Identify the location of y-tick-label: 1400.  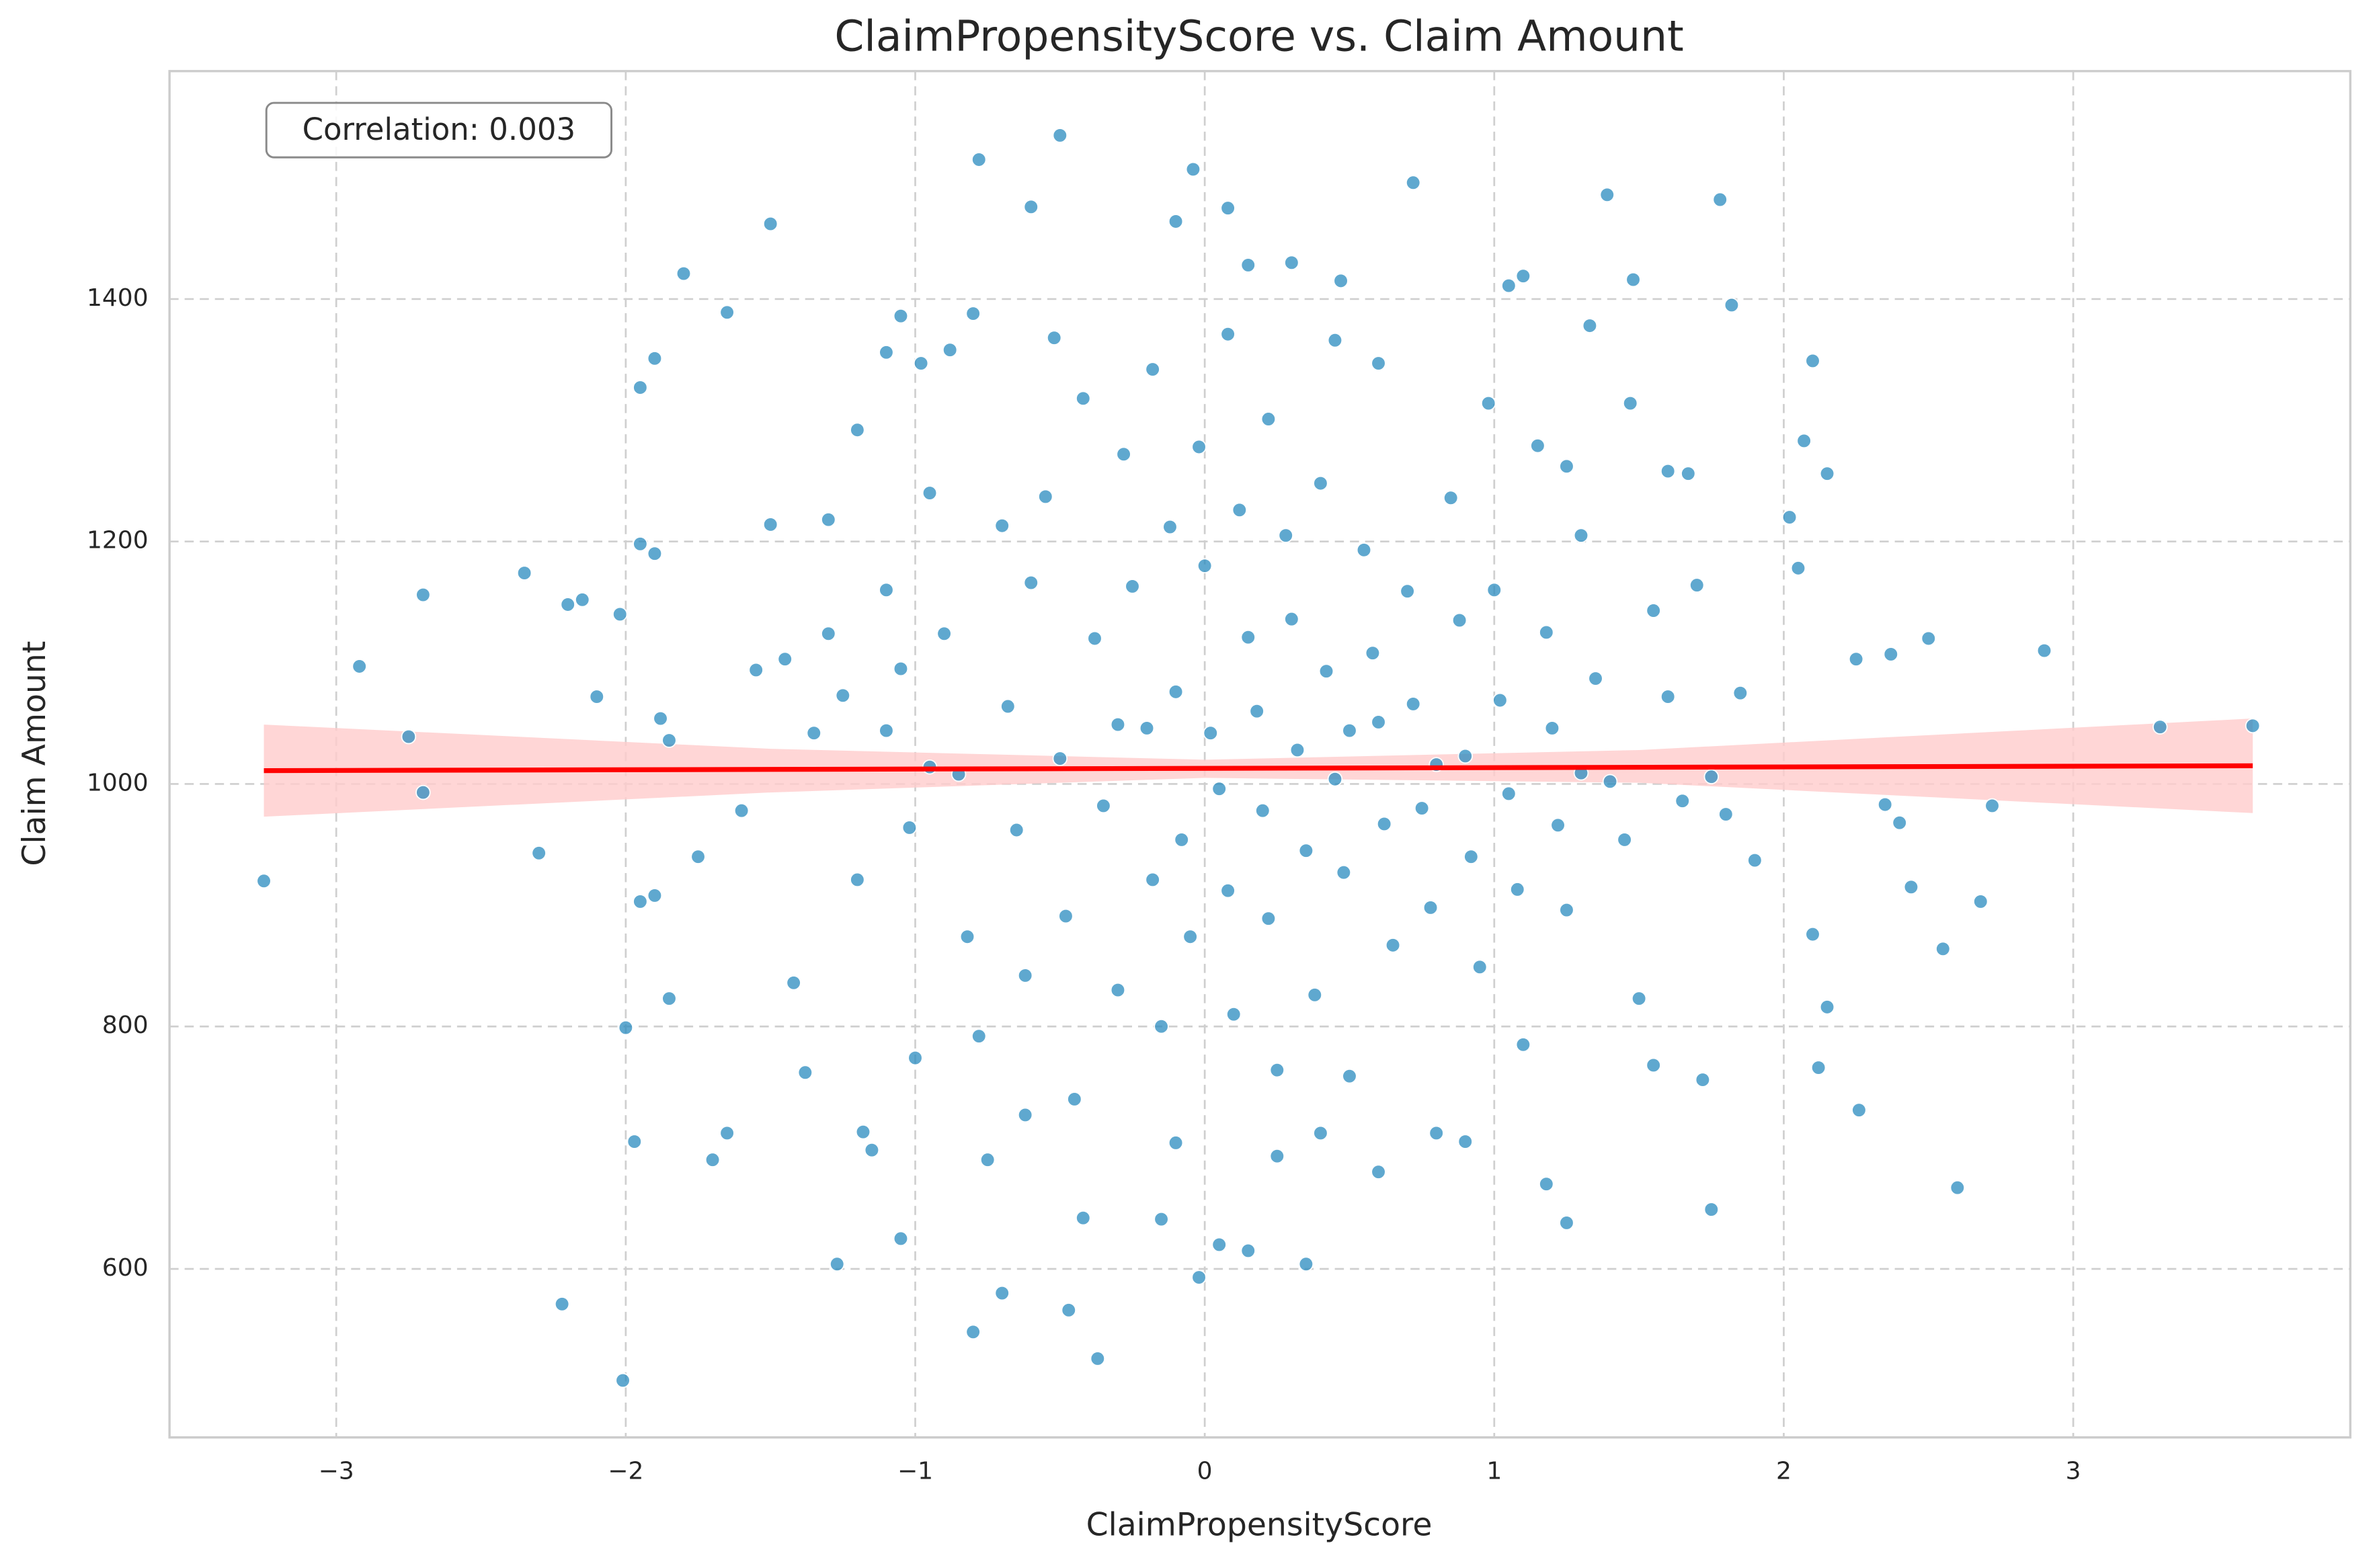
(118, 298).